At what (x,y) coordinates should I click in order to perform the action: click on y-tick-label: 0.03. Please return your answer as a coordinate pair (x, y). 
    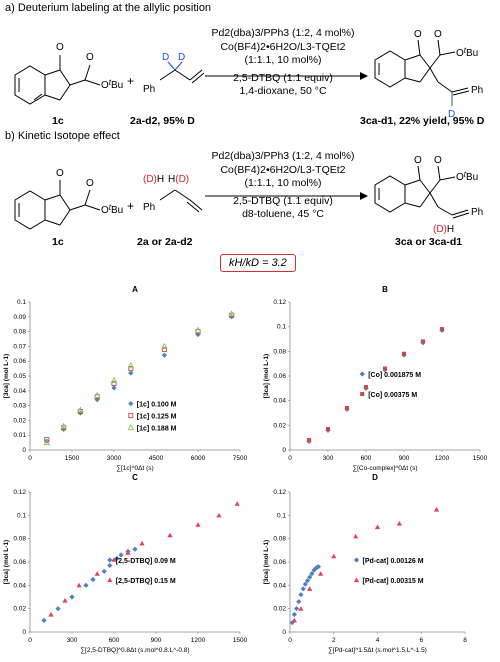
    Looking at the image, I should click on (19, 406).